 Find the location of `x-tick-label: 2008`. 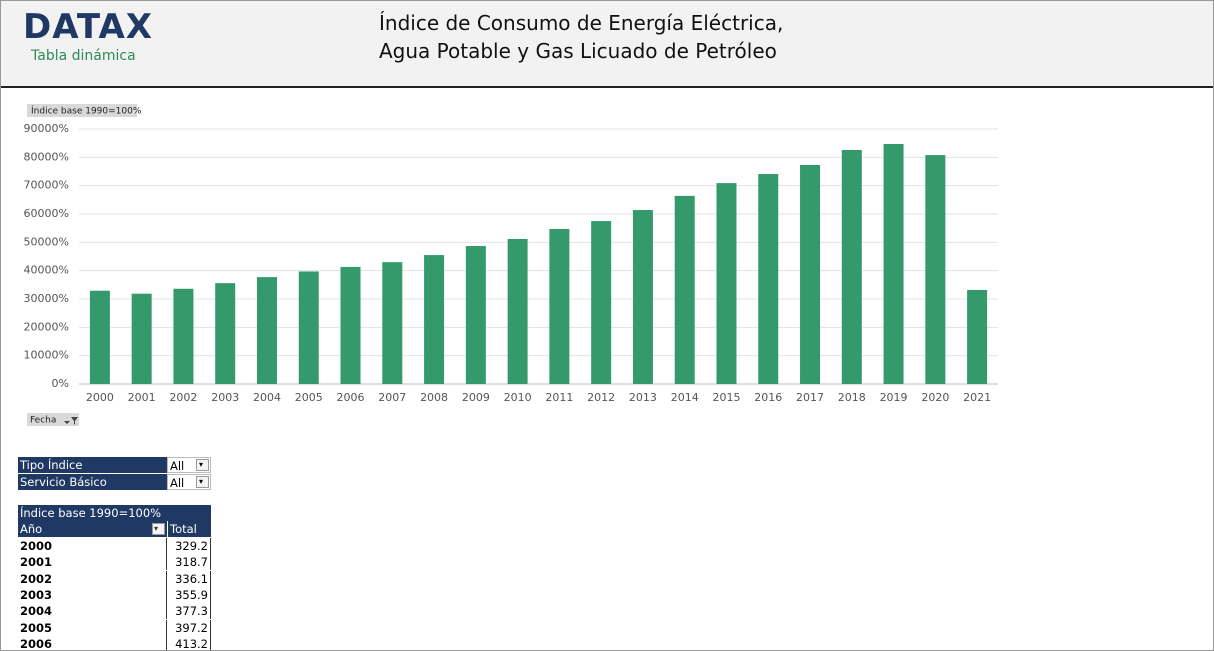

x-tick-label: 2008 is located at coordinates (434, 397).